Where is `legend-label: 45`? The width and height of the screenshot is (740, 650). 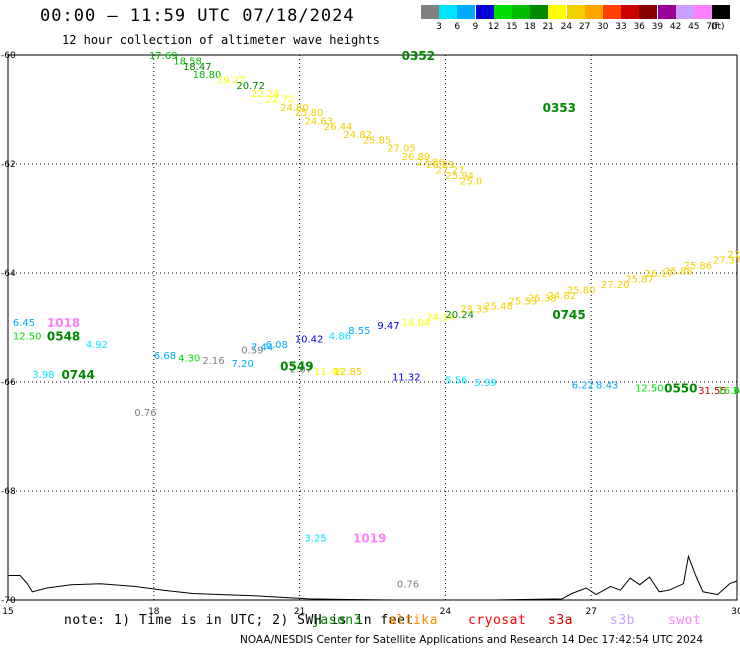 legend-label: 45 is located at coordinates (694, 27).